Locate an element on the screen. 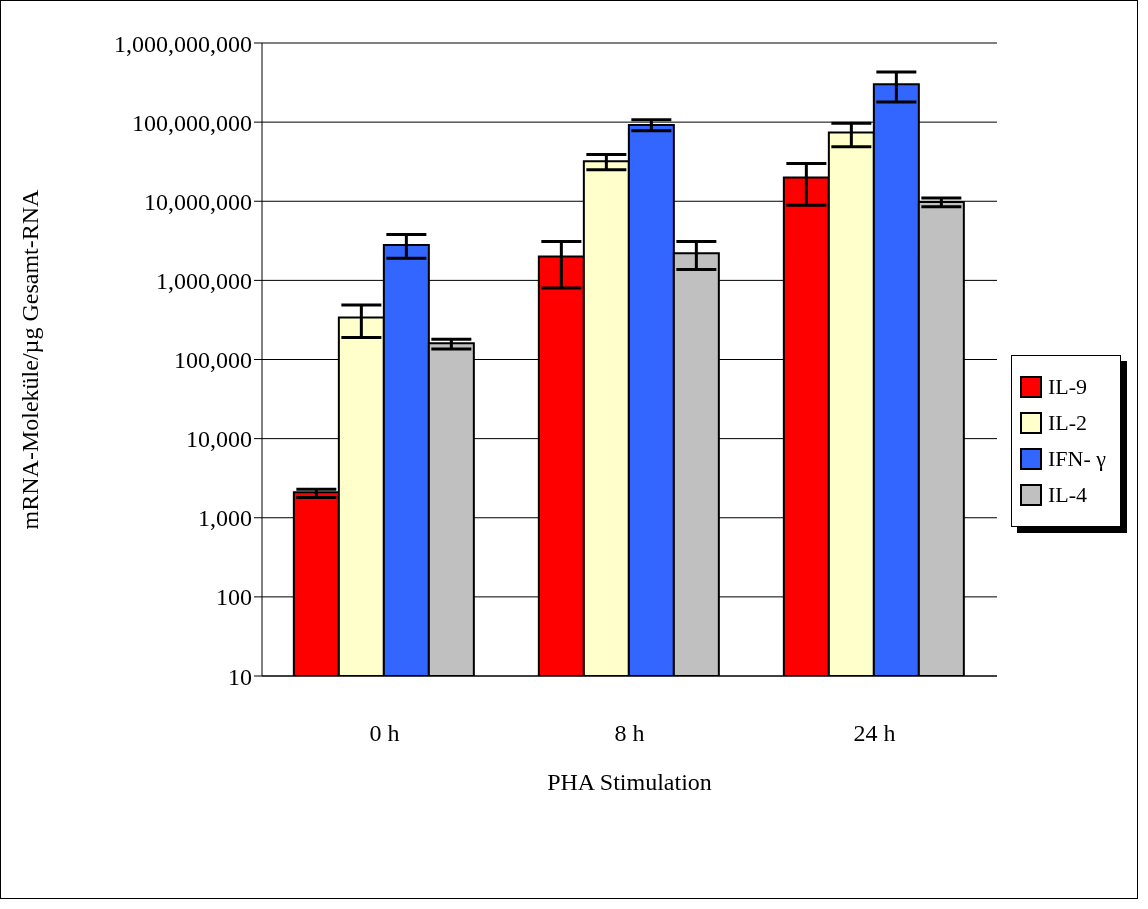 Image resolution: width=1148 pixels, height=909 pixels. x-tick-label: 24 h is located at coordinates (874, 733).